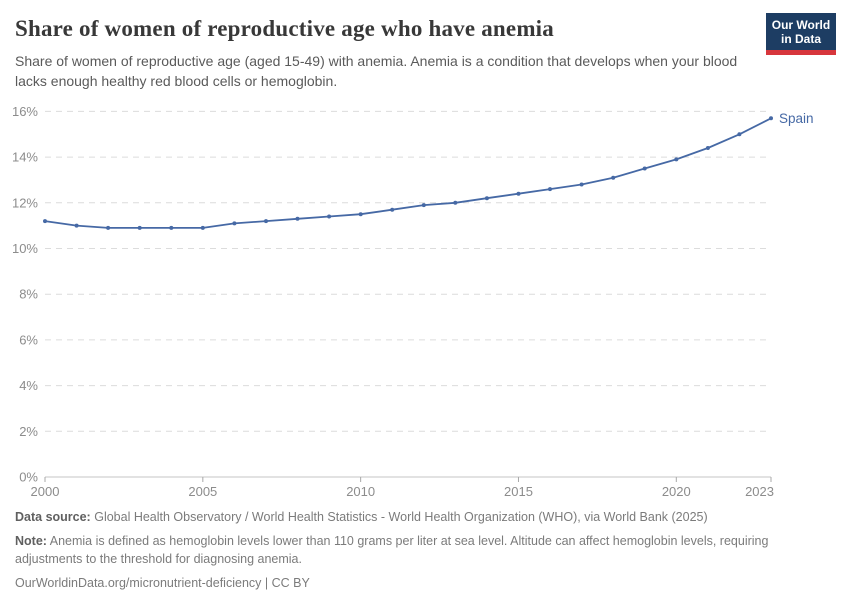  I want to click on y-axis-tick-label: 14%, so click(25, 157).